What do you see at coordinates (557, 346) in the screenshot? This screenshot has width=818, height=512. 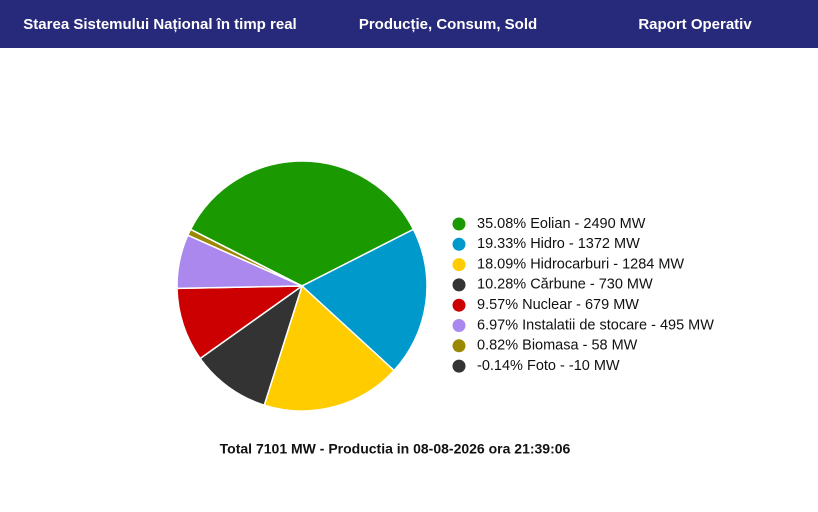 I see `legend-label: 0.82% Biomasa - 58 MW` at bounding box center [557, 346].